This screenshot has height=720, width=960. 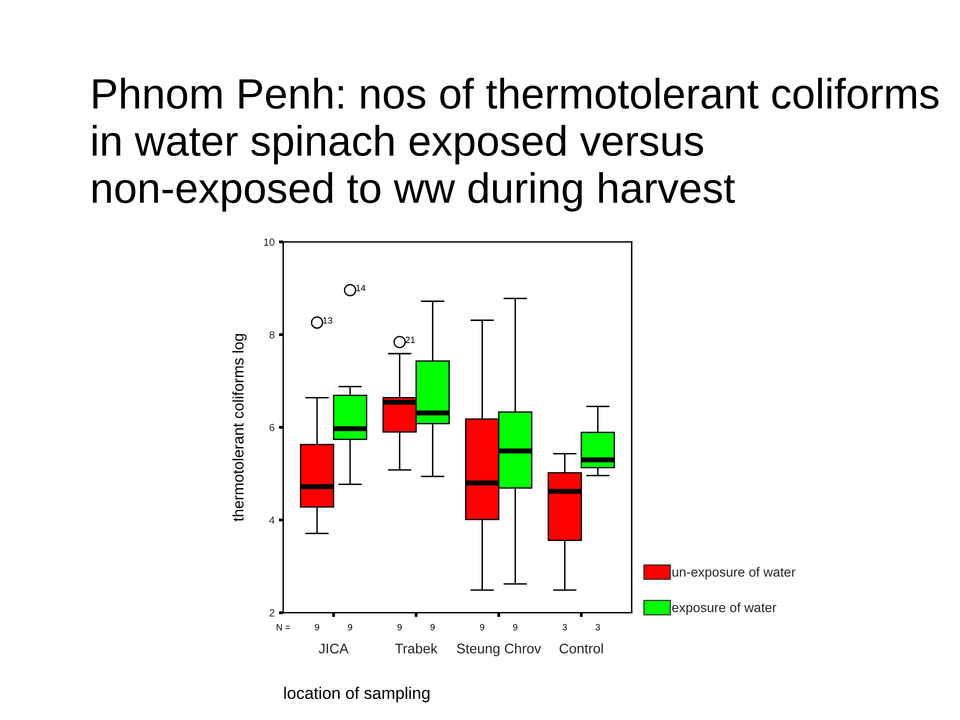 I want to click on text: N =, so click(x=283, y=627).